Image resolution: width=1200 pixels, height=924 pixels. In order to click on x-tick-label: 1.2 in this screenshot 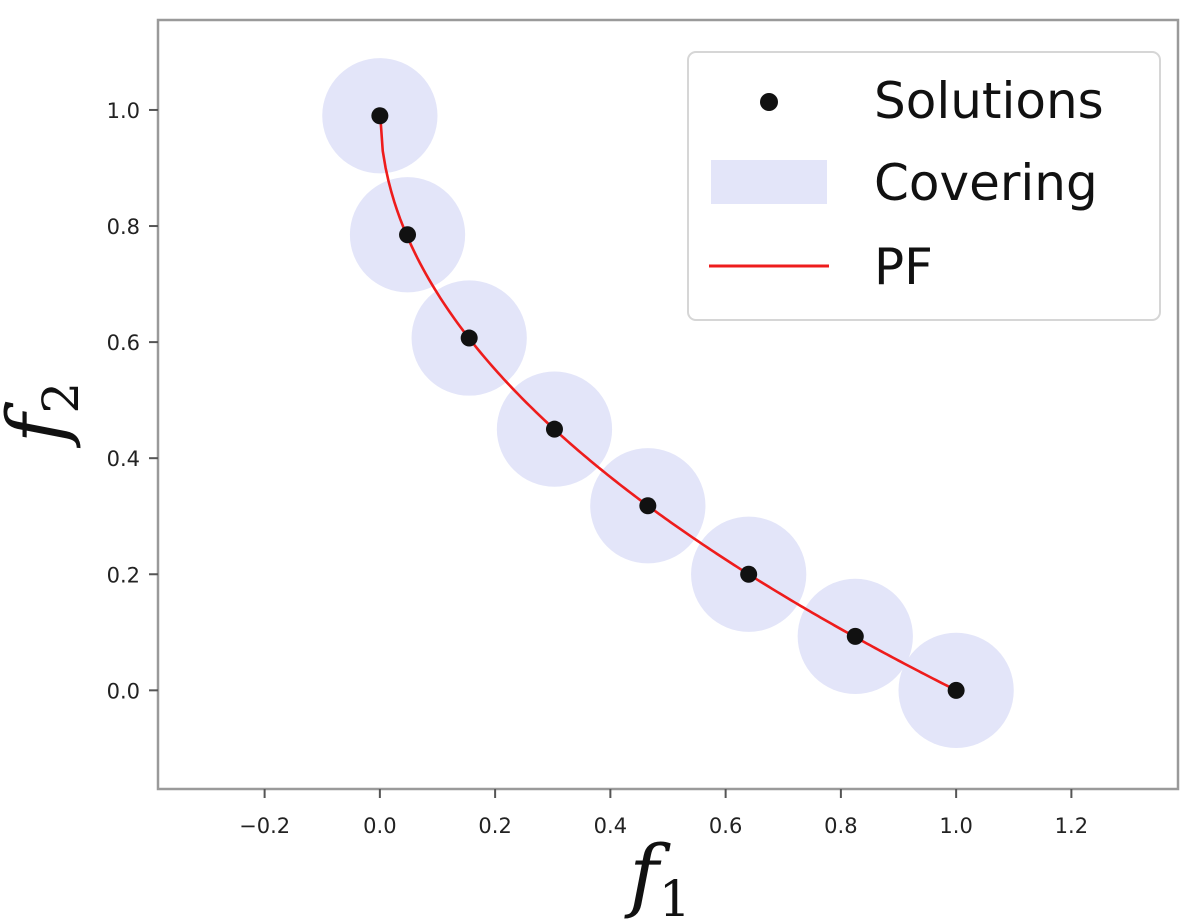, I will do `click(1071, 826)`.